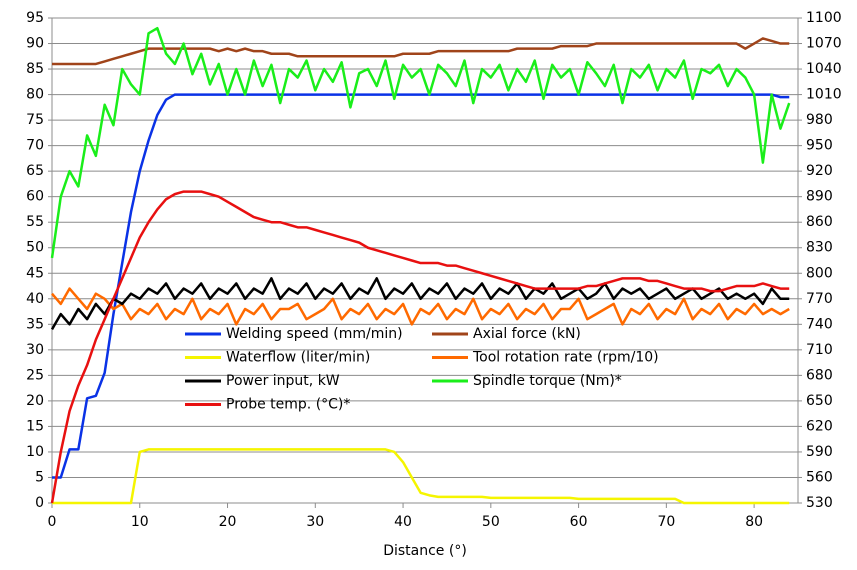 The width and height of the screenshot is (857, 570). Describe the element at coordinates (35, 197) in the screenshot. I see `y-tick-label: 60` at that location.